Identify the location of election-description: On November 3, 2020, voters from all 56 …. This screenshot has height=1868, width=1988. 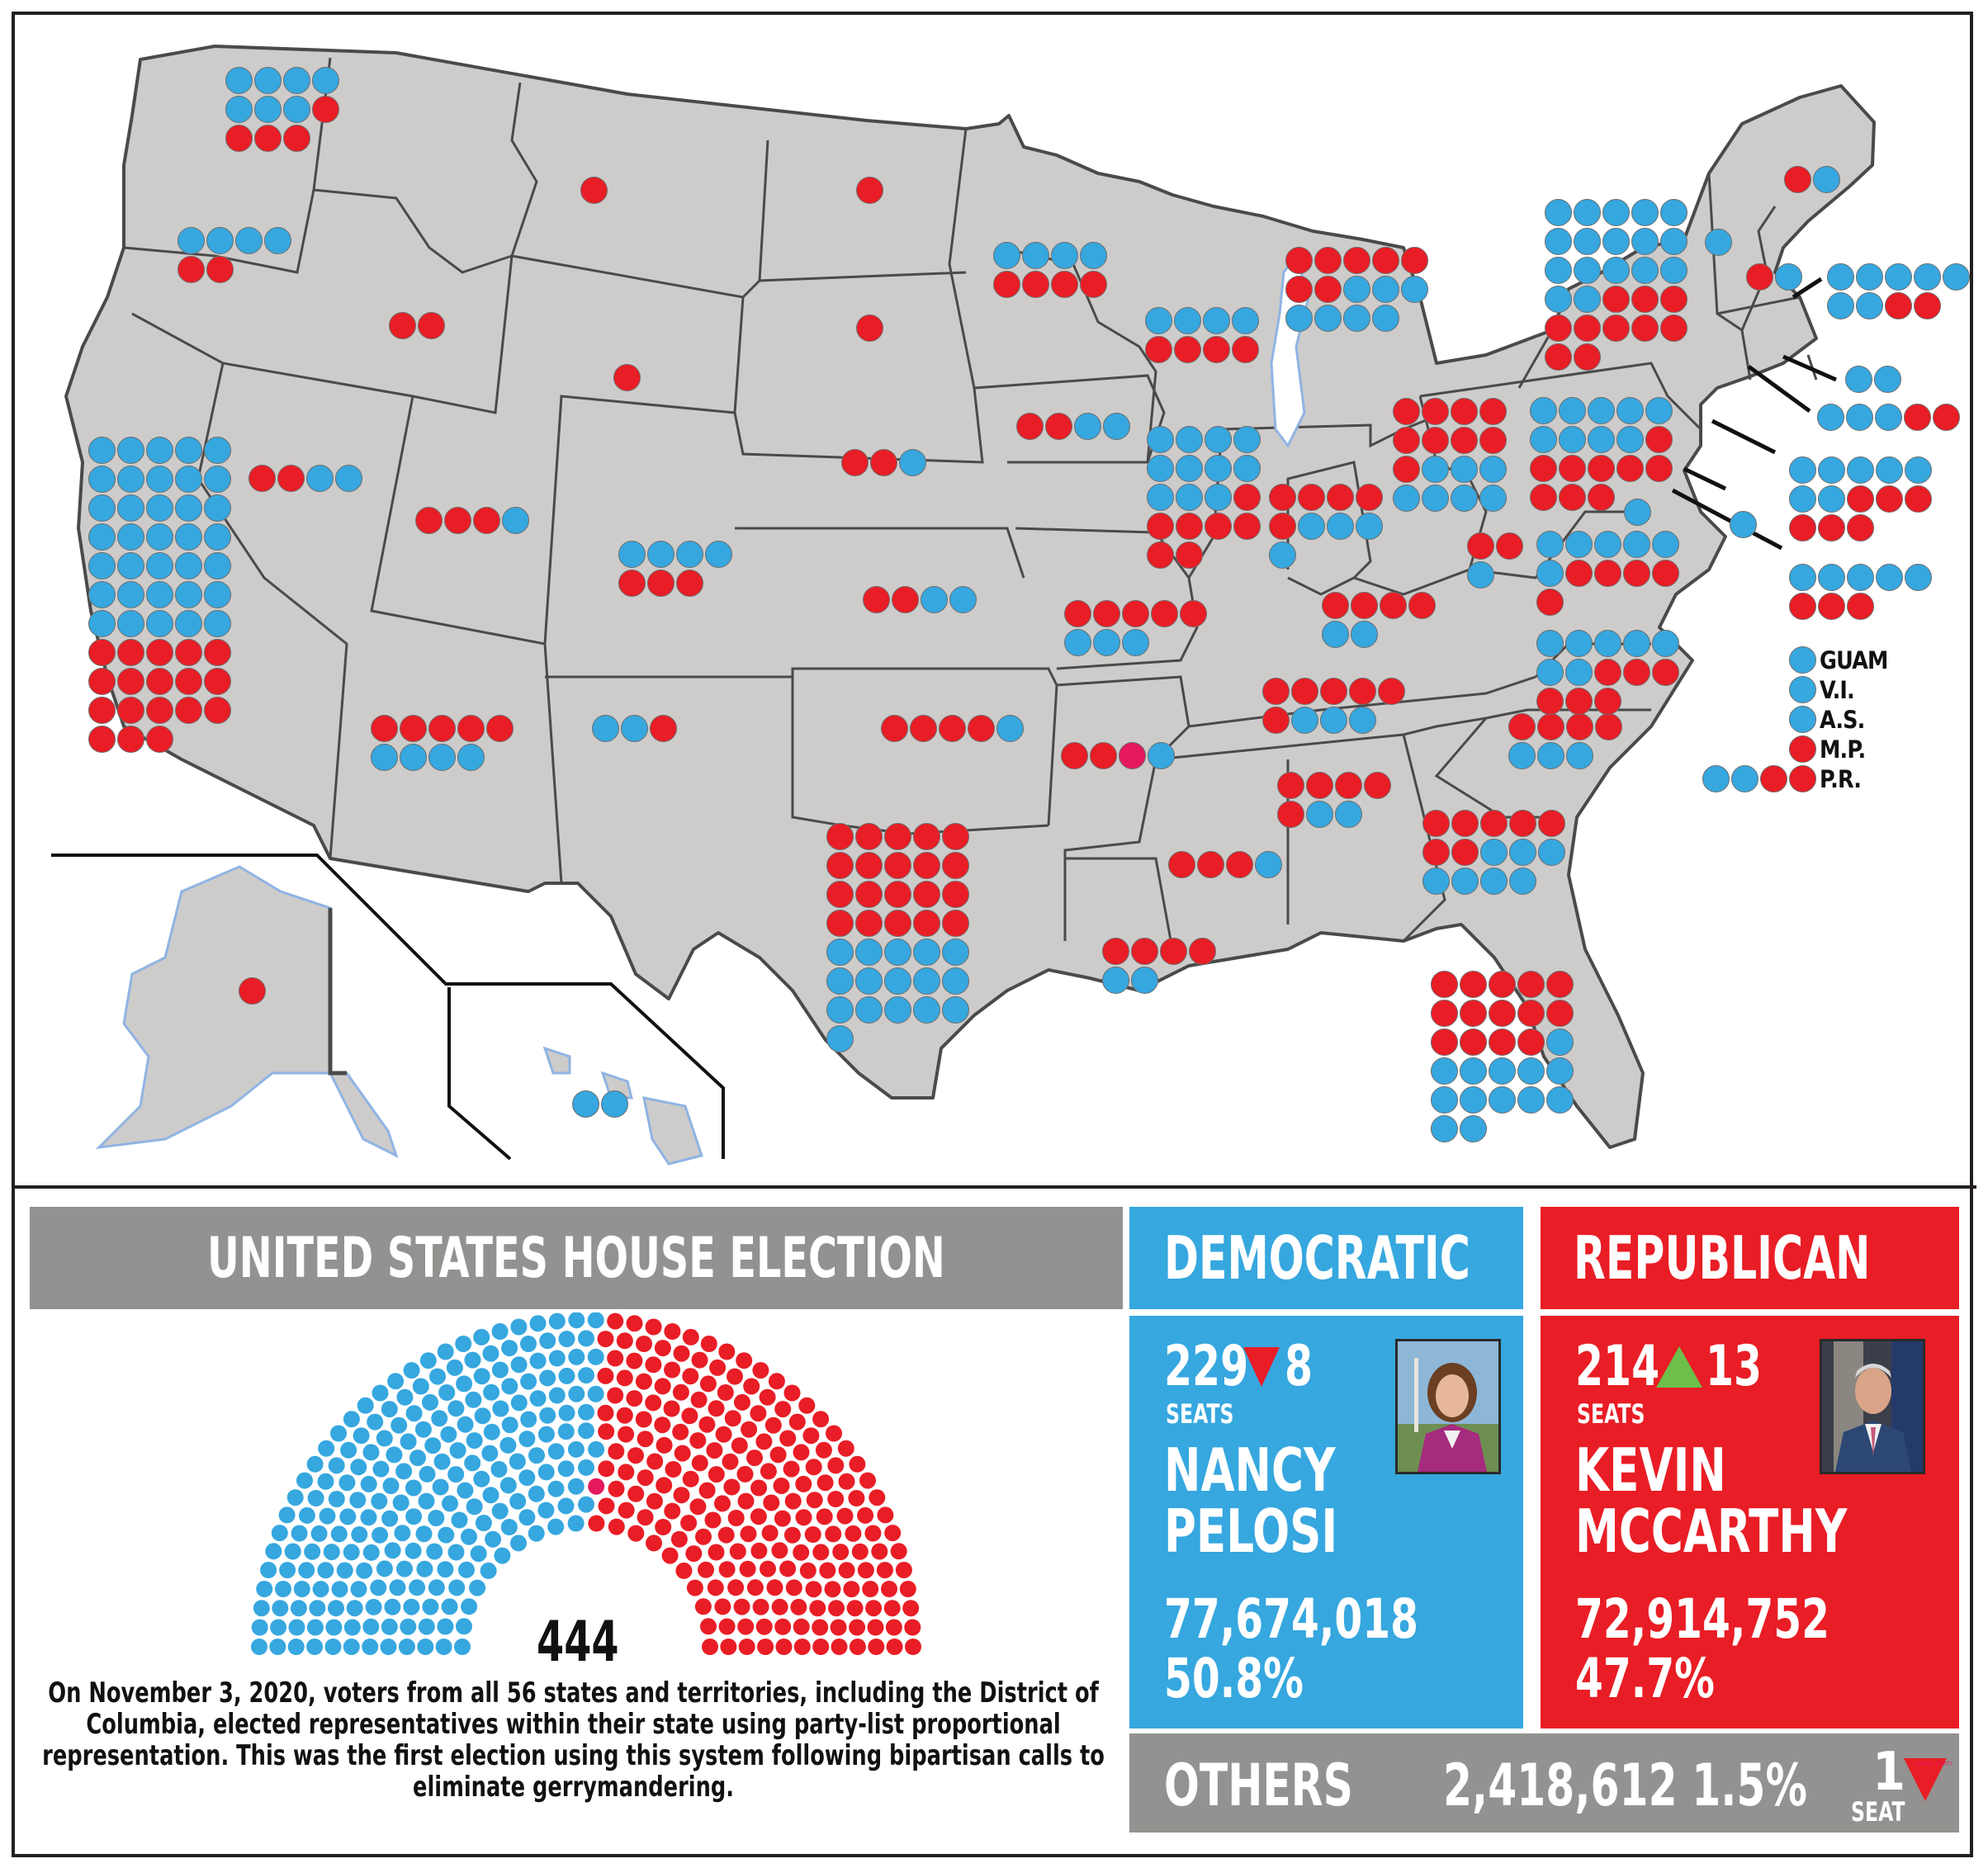
(573, 1740).